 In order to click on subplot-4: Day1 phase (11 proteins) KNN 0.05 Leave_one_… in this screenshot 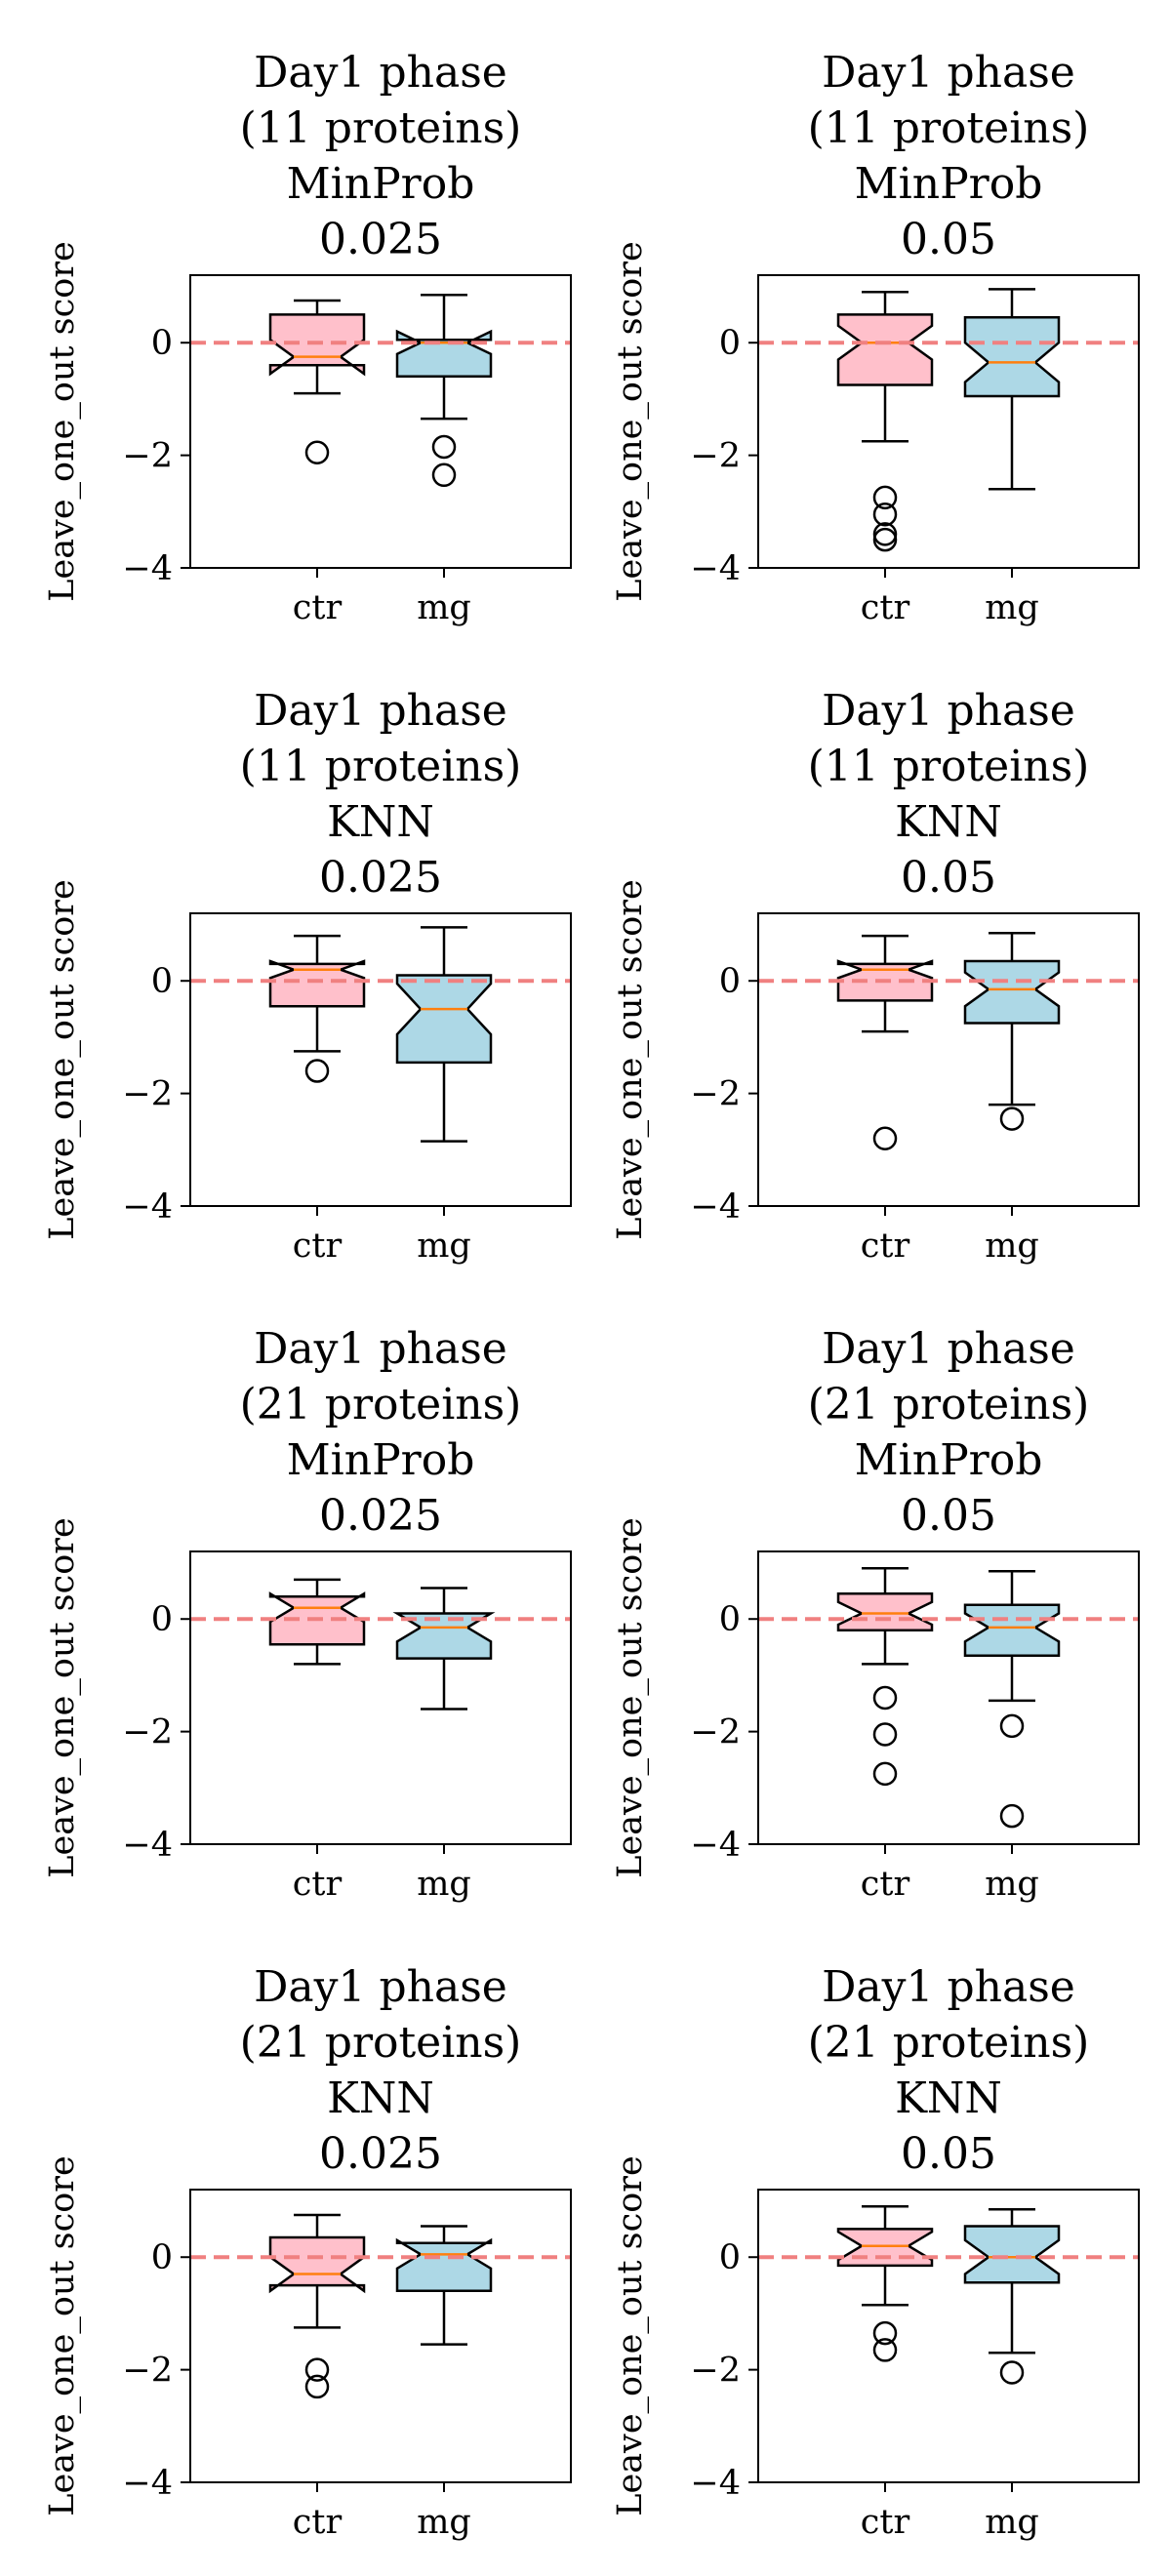, I will do `click(875, 976)`.